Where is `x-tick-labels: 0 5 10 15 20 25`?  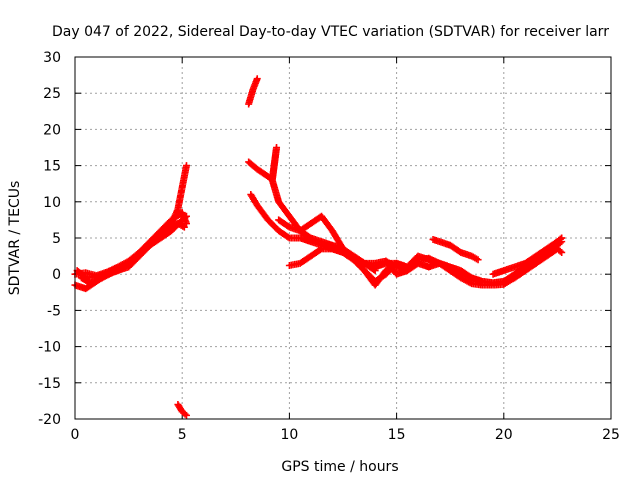 x-tick-labels: 0 5 10 15 20 25 is located at coordinates (345, 435).